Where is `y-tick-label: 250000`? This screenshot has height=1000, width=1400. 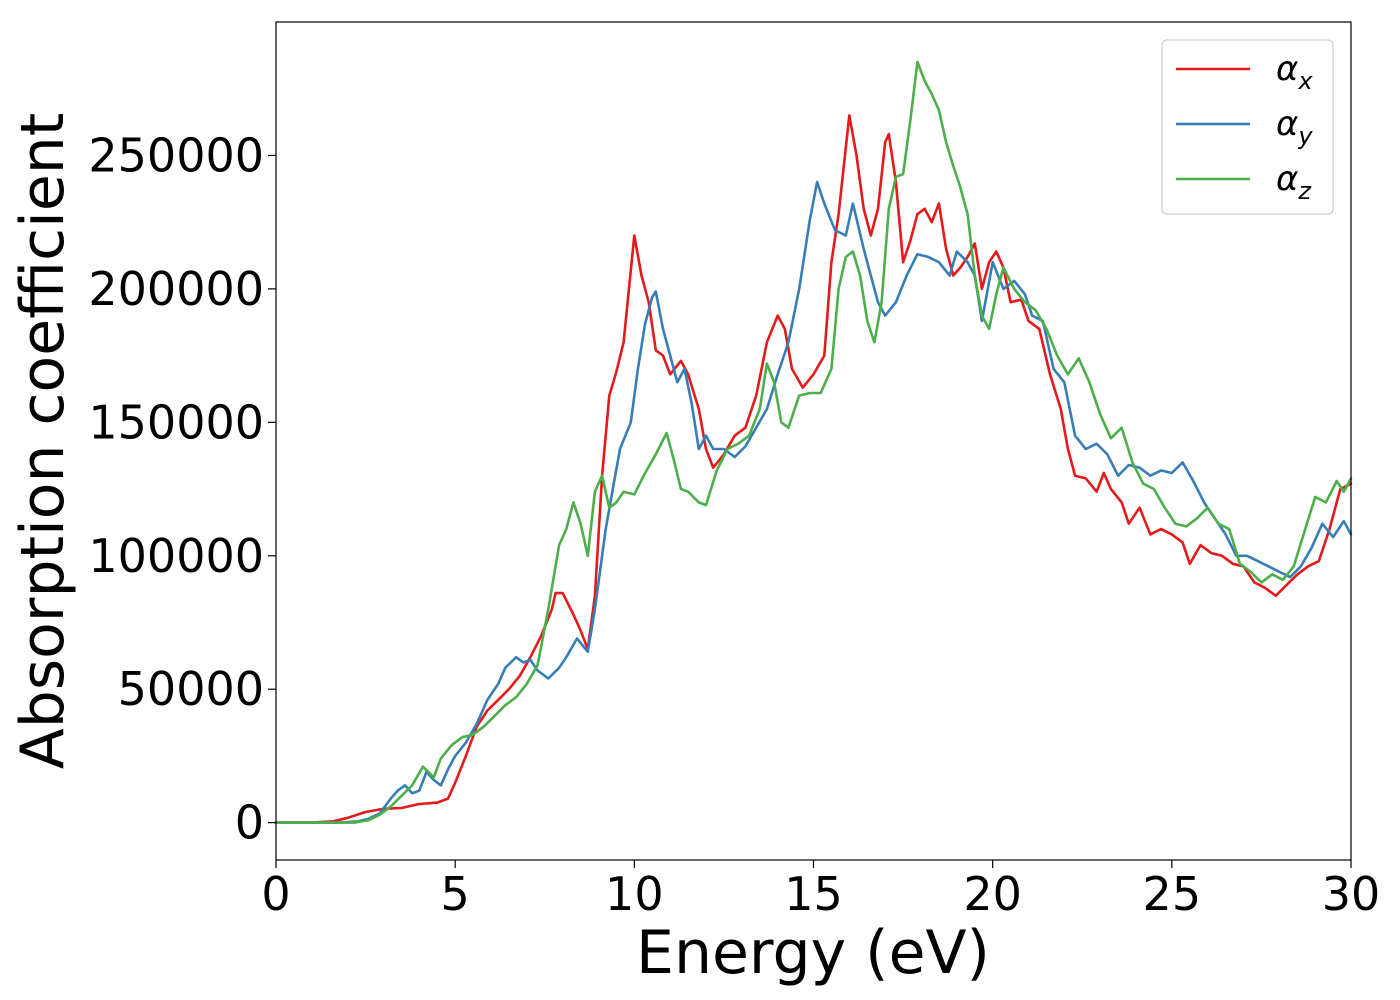 y-tick-label: 250000 is located at coordinates (176, 155).